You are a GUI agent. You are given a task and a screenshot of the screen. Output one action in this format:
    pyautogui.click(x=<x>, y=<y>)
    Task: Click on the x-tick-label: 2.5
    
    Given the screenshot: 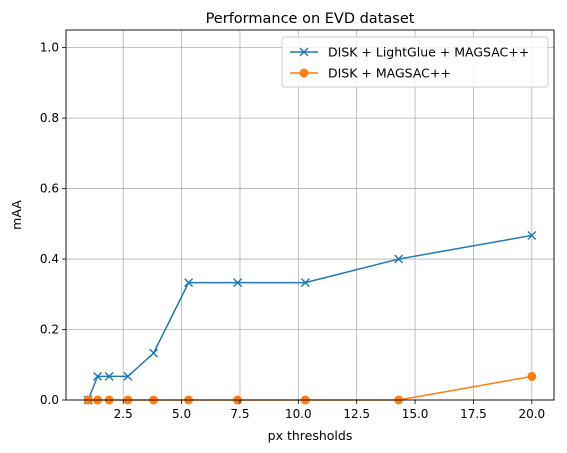 What is the action you would take?
    pyautogui.click(x=123, y=414)
    